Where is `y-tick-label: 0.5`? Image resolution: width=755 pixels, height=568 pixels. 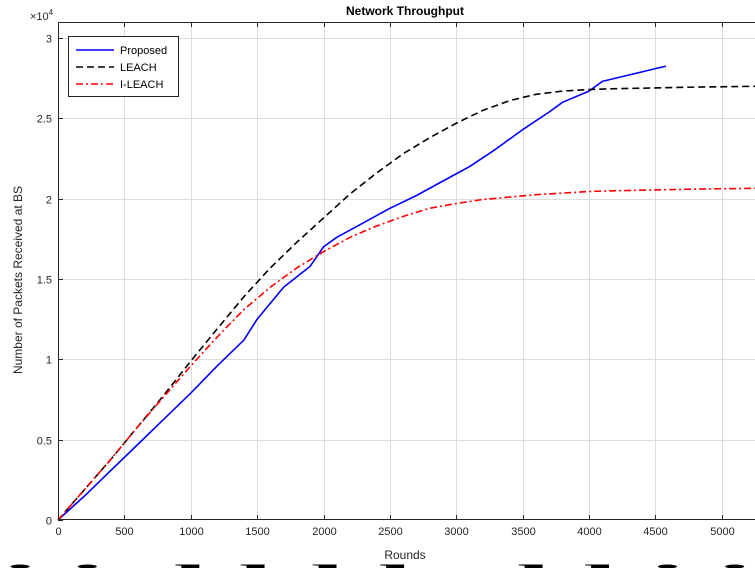 y-tick-label: 0.5 is located at coordinates (44, 442).